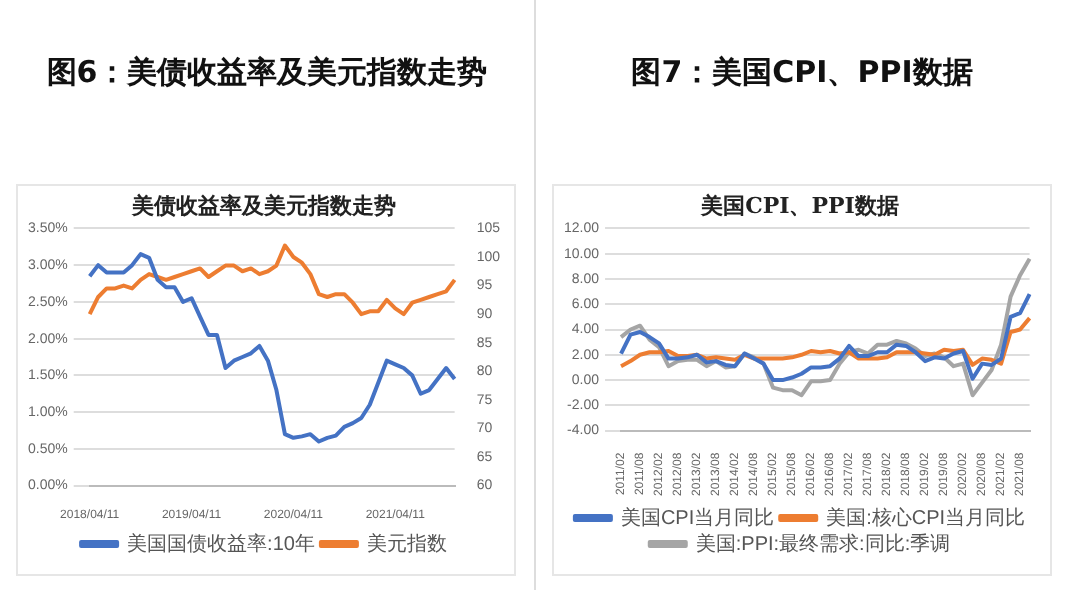 This screenshot has height=590, width=1072. Describe the element at coordinates (926, 517) in the screenshot. I see `legend-label: 美国:核心CPI当月同比` at that location.